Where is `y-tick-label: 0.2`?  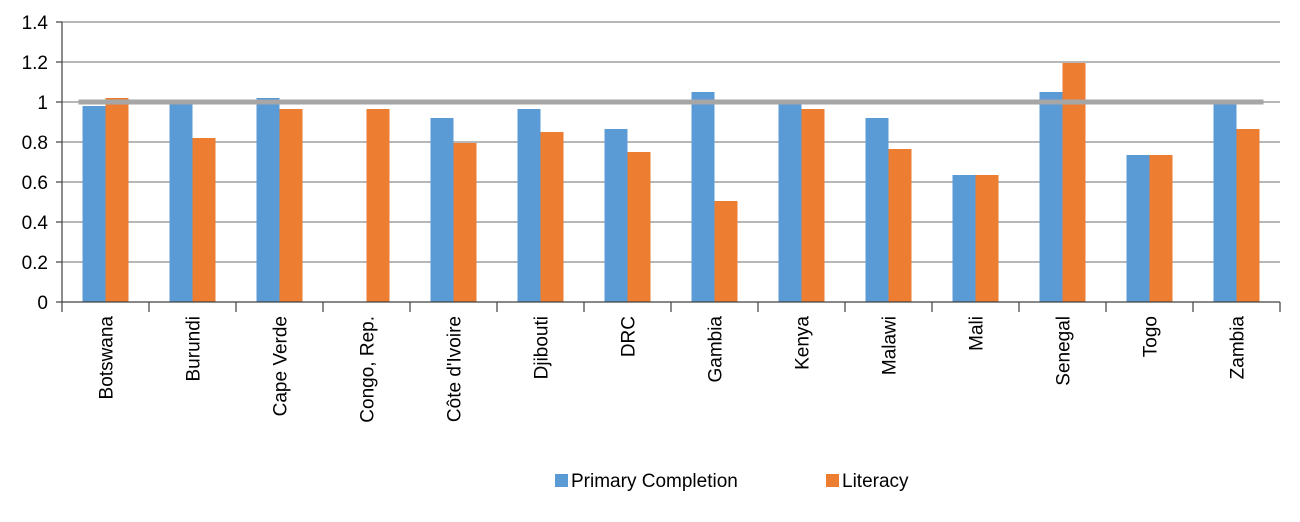
y-tick-label: 0.2 is located at coordinates (35, 263).